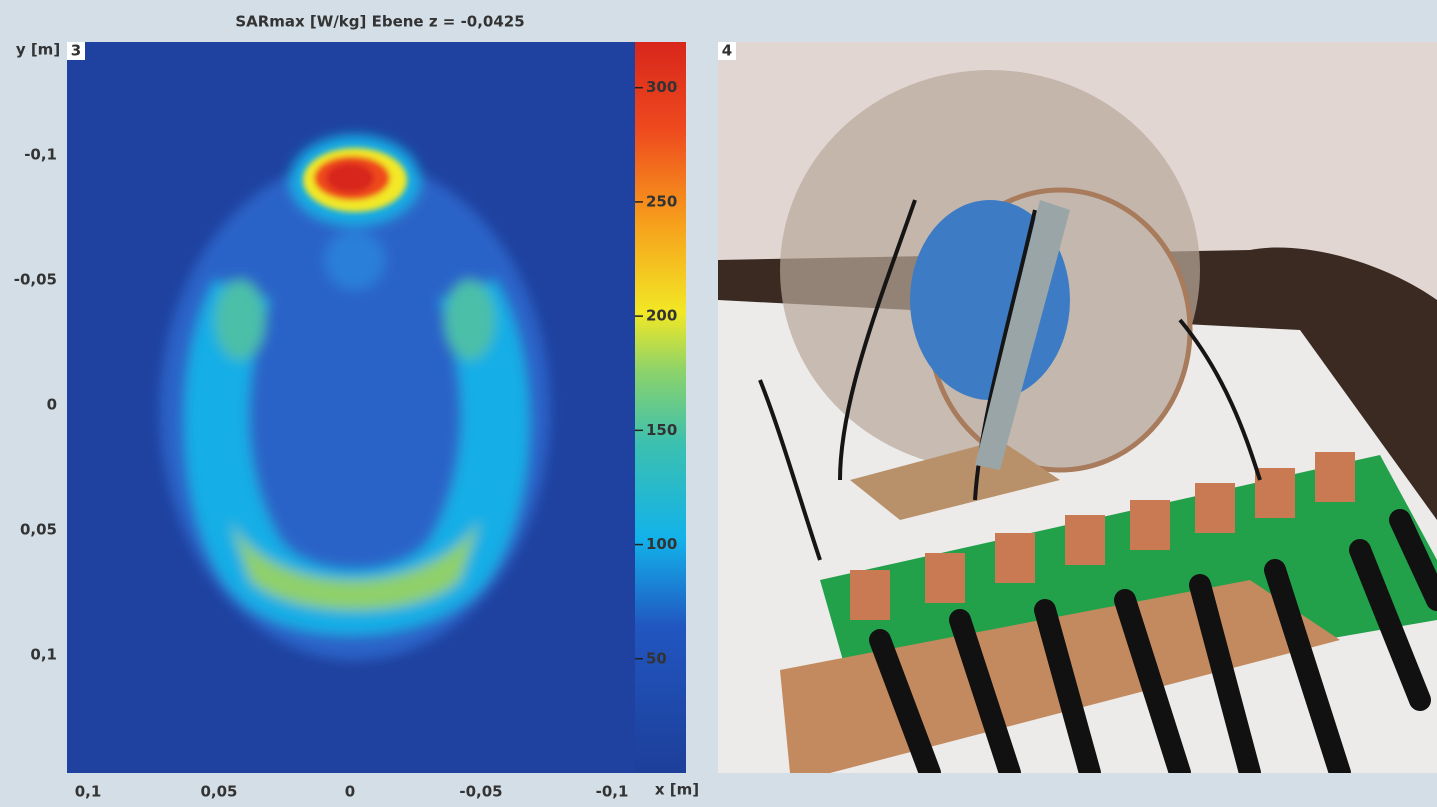 The image size is (1437, 807). I want to click on colorbar-tick-label: 300, so click(661, 87).